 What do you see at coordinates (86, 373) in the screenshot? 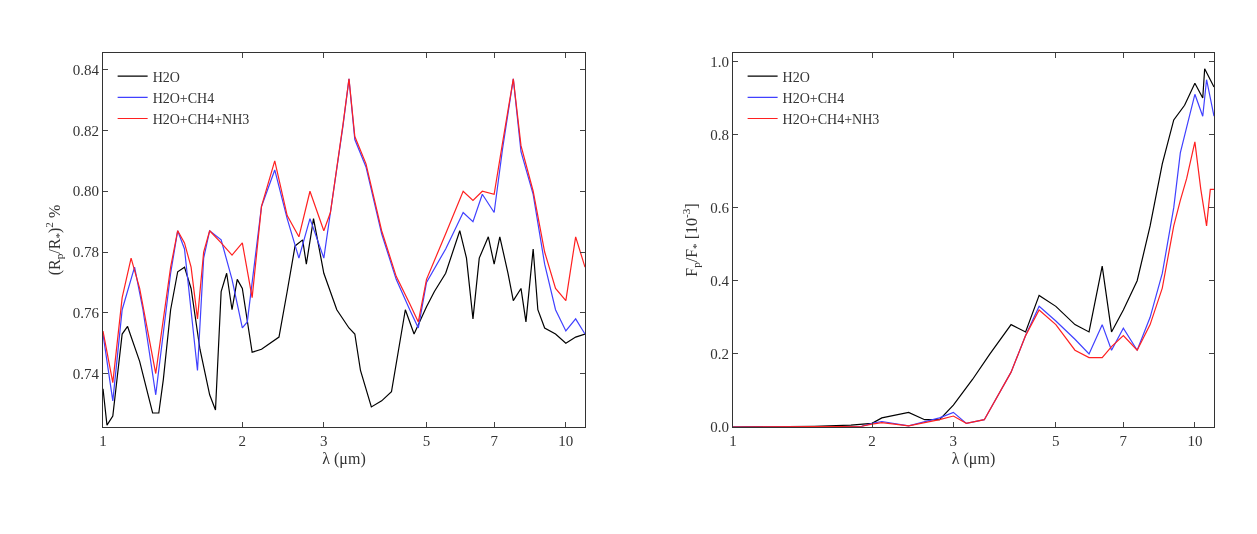
I see `y-tick-label: 0.74` at bounding box center [86, 373].